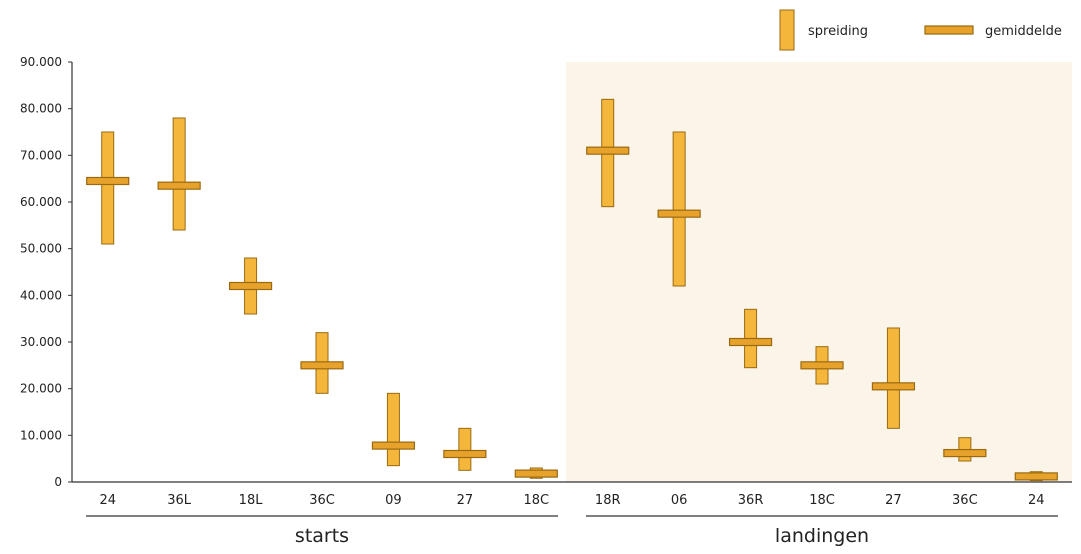 The width and height of the screenshot is (1081, 554). I want to click on y-tick-label: 80.000, so click(41, 109).